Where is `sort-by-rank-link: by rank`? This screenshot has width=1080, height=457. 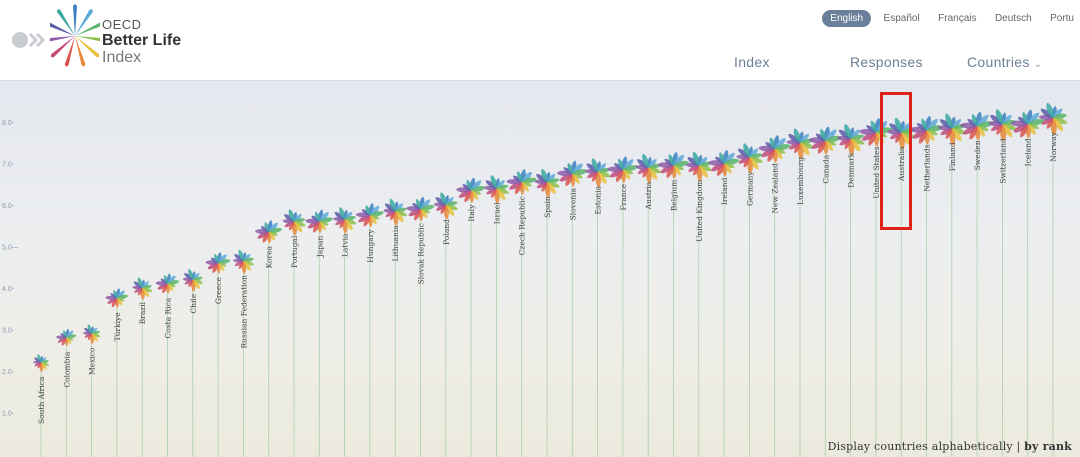 sort-by-rank-link: by rank is located at coordinates (1048, 446).